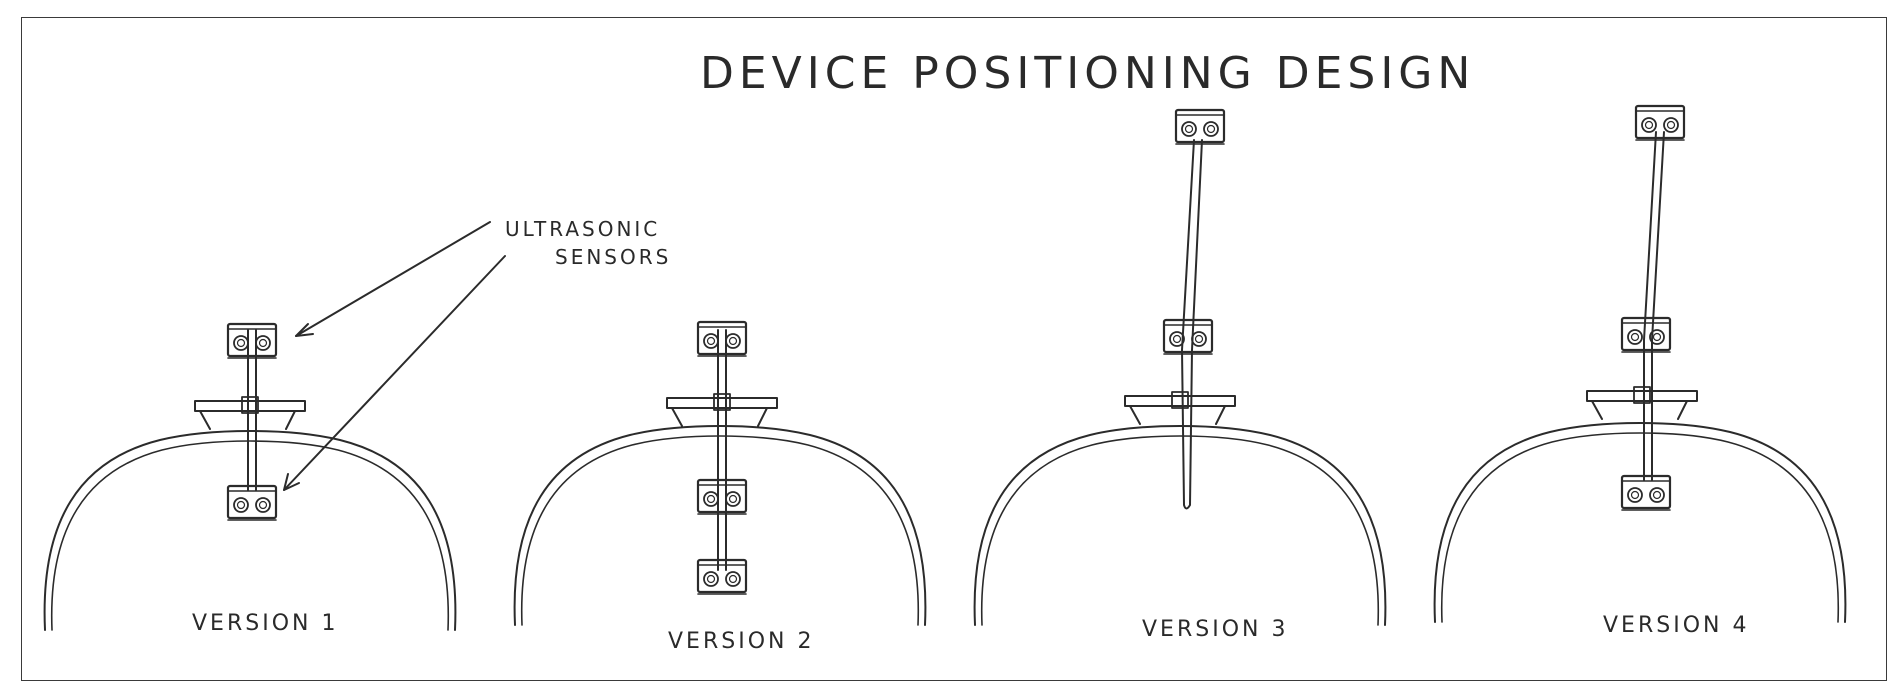 The height and width of the screenshot is (694, 1904). What do you see at coordinates (394, 373) in the screenshot?
I see `arrow-to-lower-sensor` at bounding box center [394, 373].